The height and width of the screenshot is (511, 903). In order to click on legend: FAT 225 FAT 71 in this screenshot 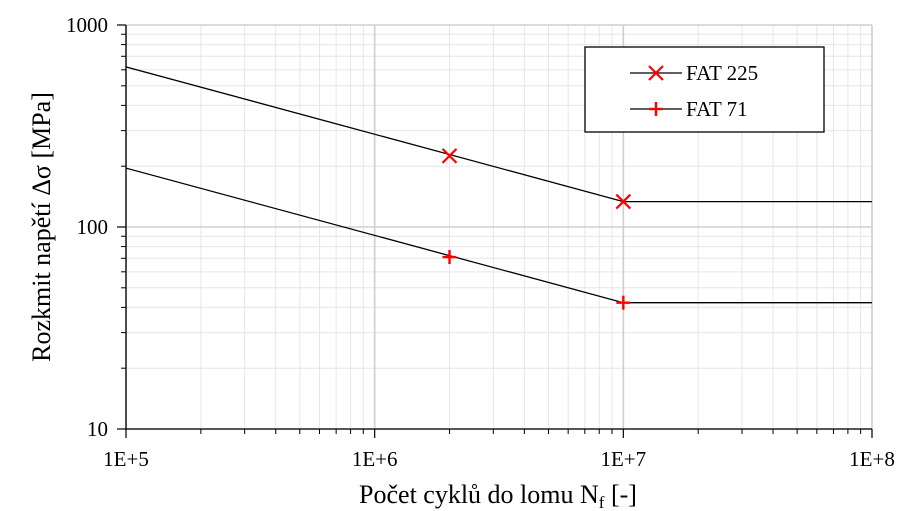, I will do `click(704, 89)`.